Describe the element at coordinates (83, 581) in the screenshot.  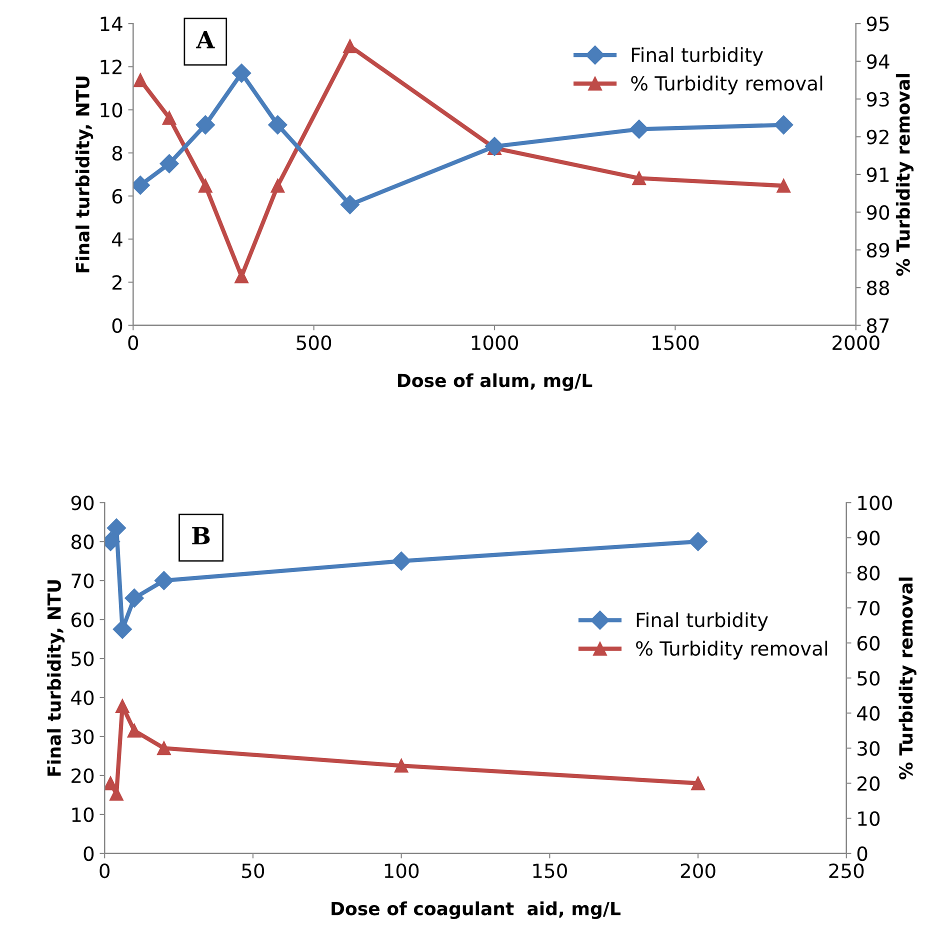
I see `y-tick-label: 70` at that location.